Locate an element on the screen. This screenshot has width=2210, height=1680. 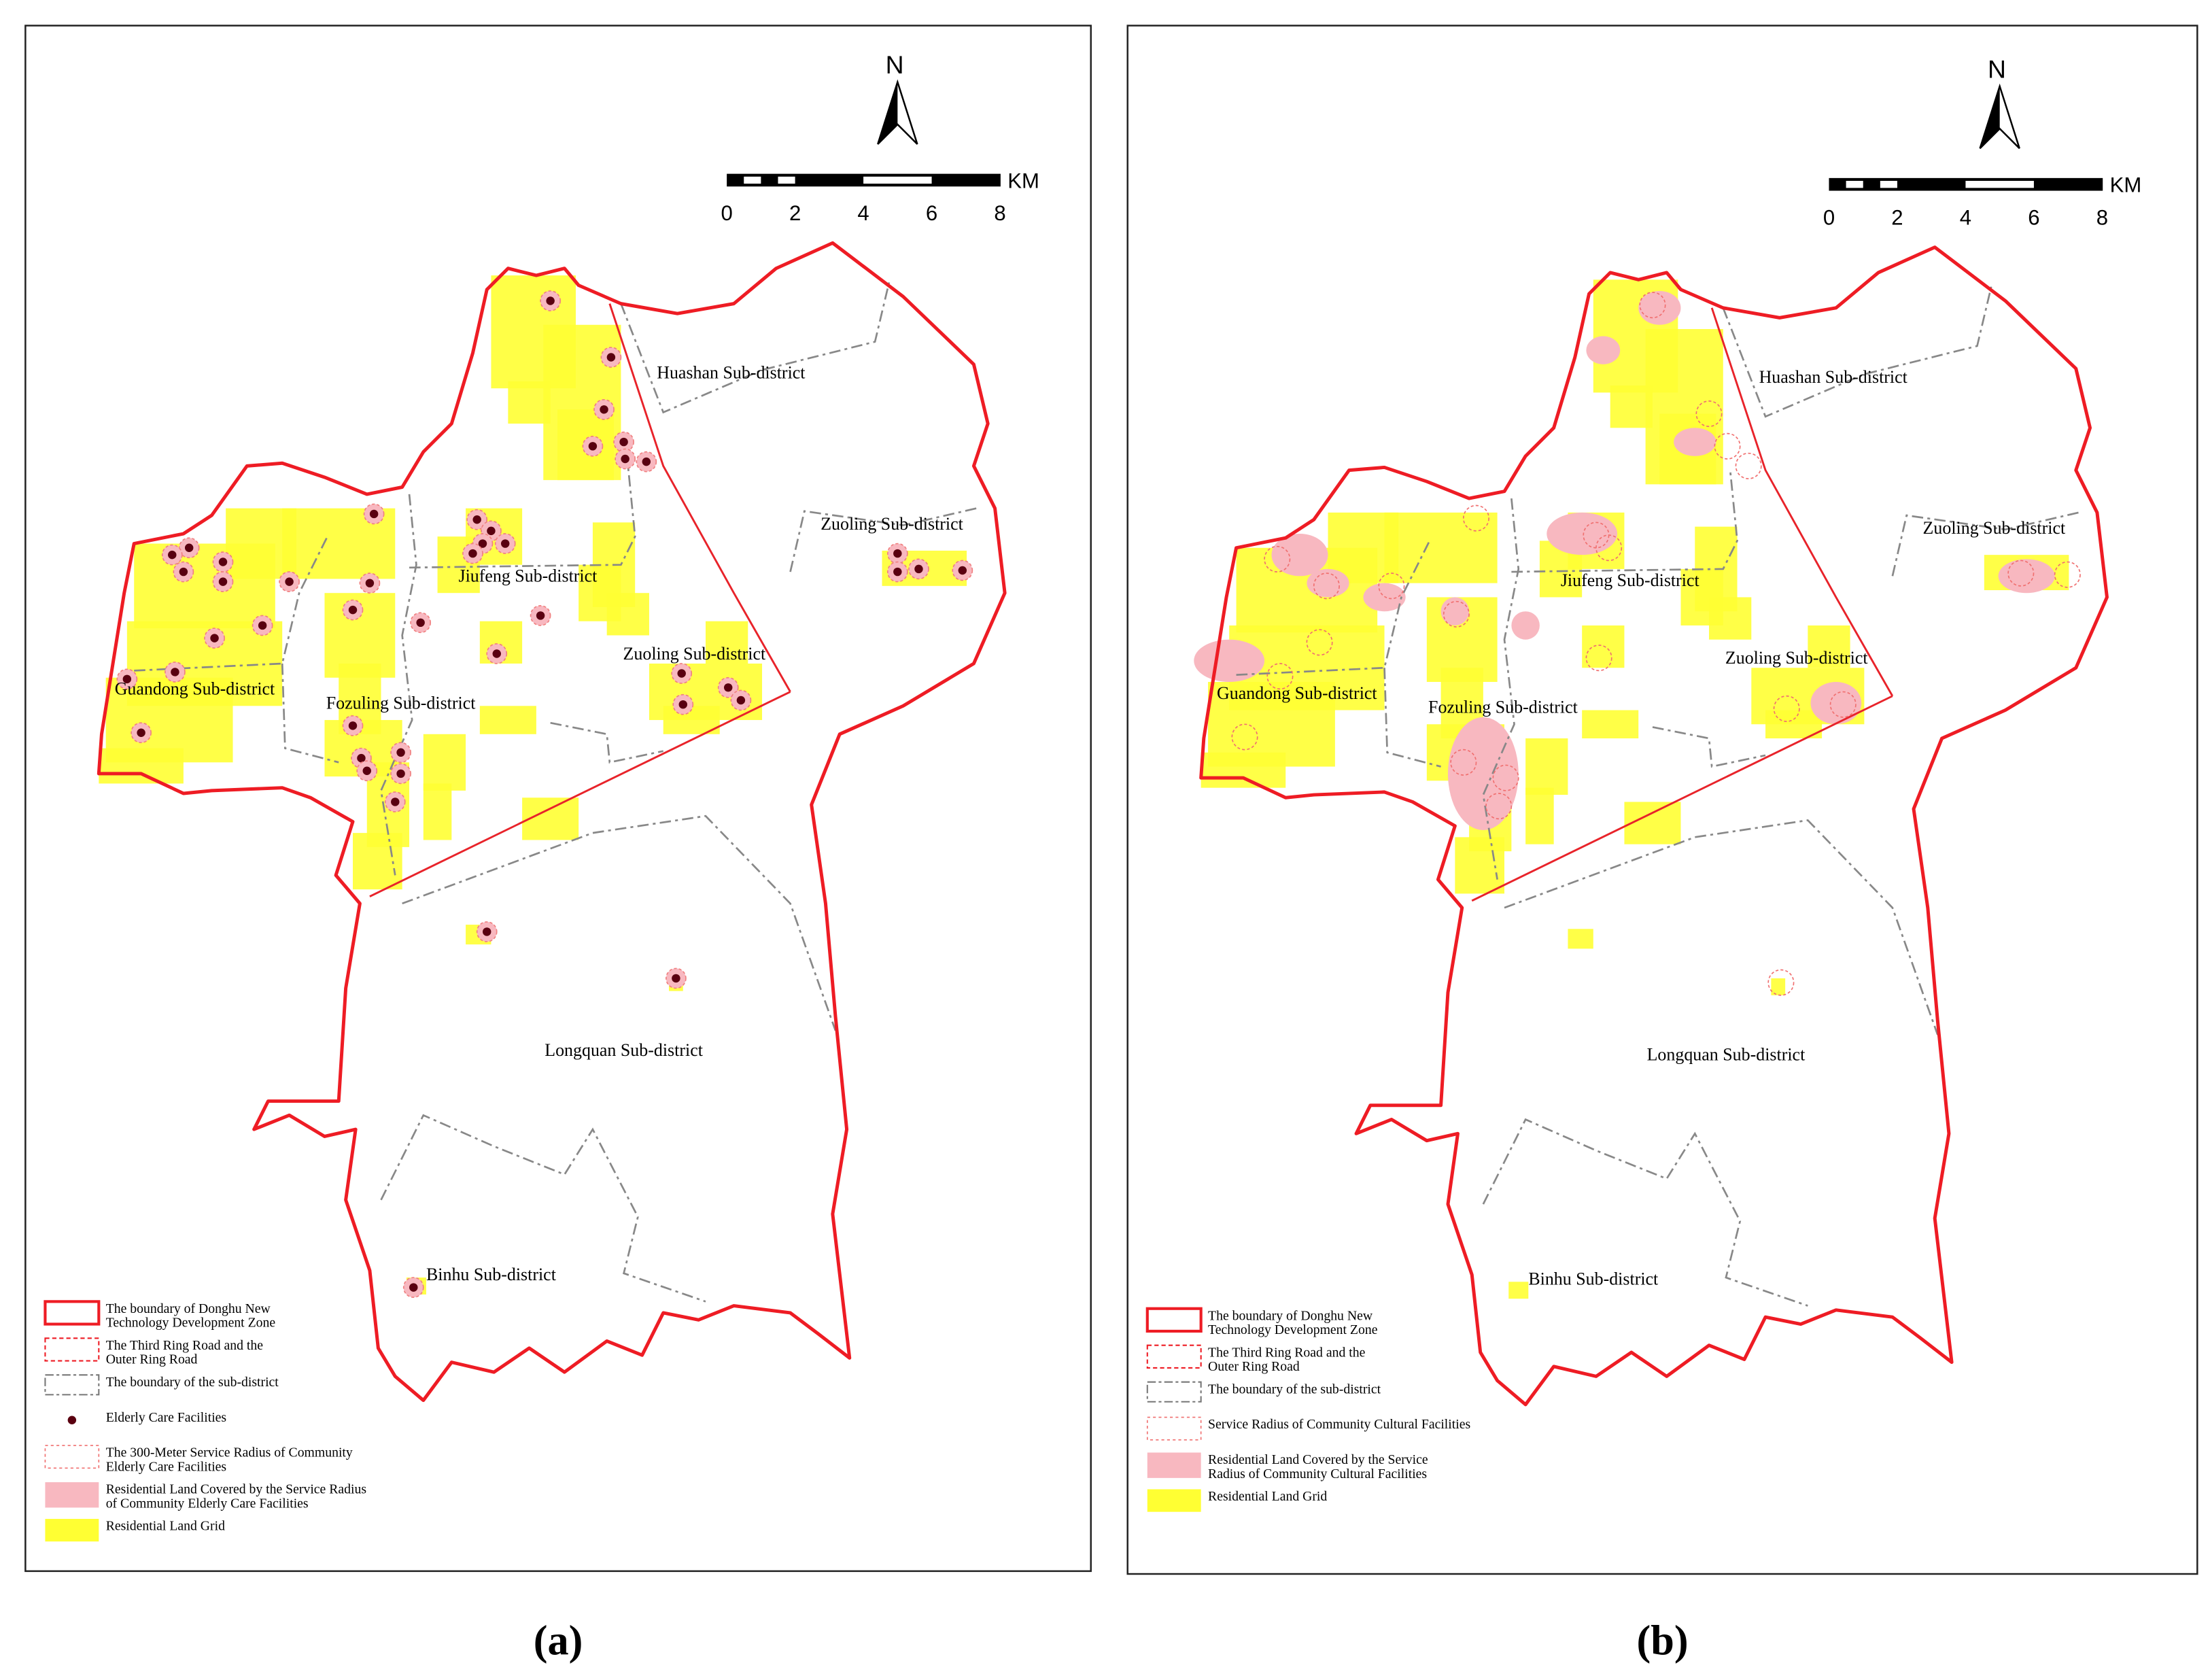
district-label: Jiufeng Sub-district is located at coordinates (528, 576).